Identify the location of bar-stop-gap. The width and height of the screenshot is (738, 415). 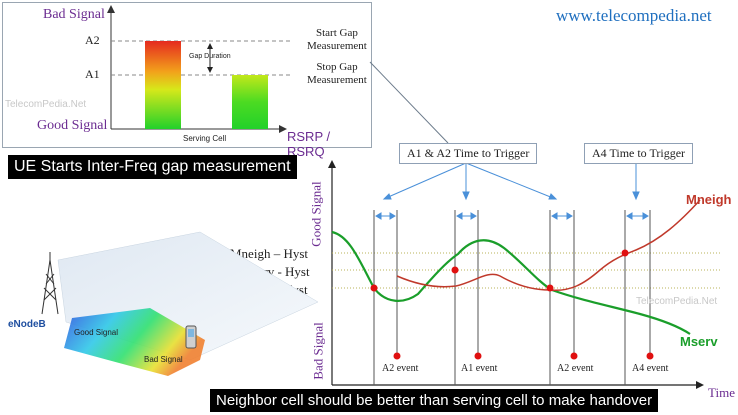
(250, 102).